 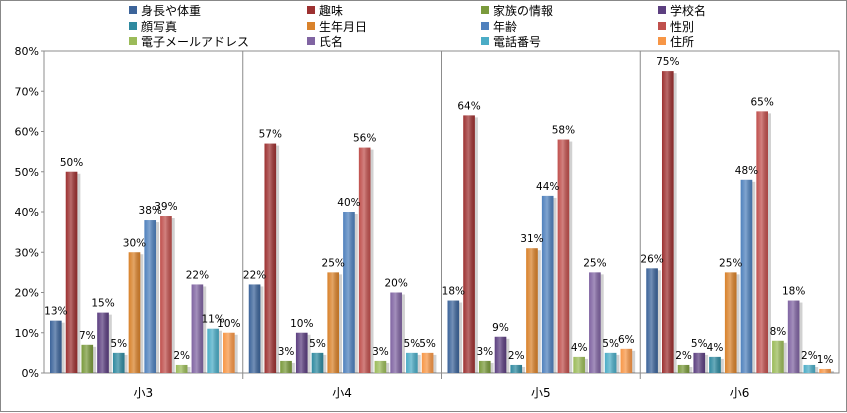 I want to click on data-label: 3%, so click(x=380, y=352).